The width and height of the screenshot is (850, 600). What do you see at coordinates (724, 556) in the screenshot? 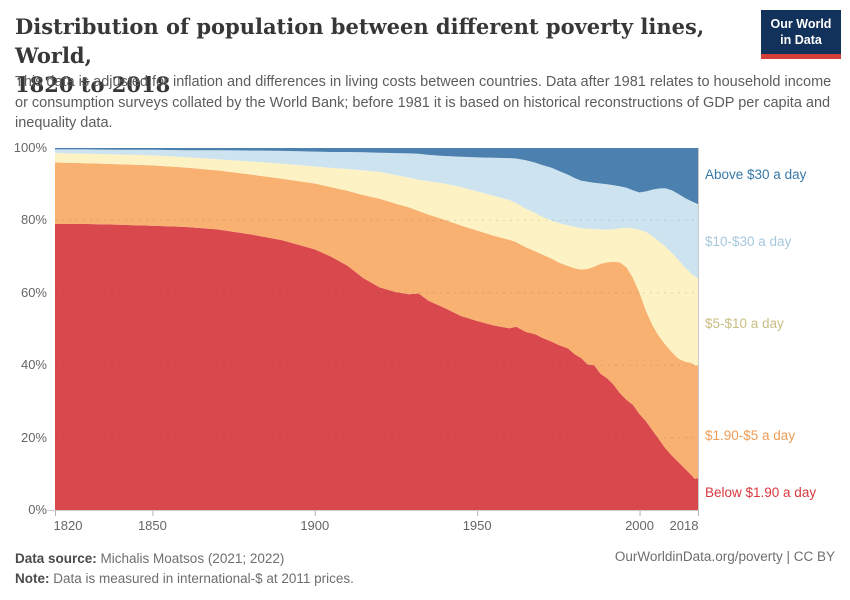
I see `footer-credit-link: OurWorldinData.org/poverty | CC BY` at bounding box center [724, 556].